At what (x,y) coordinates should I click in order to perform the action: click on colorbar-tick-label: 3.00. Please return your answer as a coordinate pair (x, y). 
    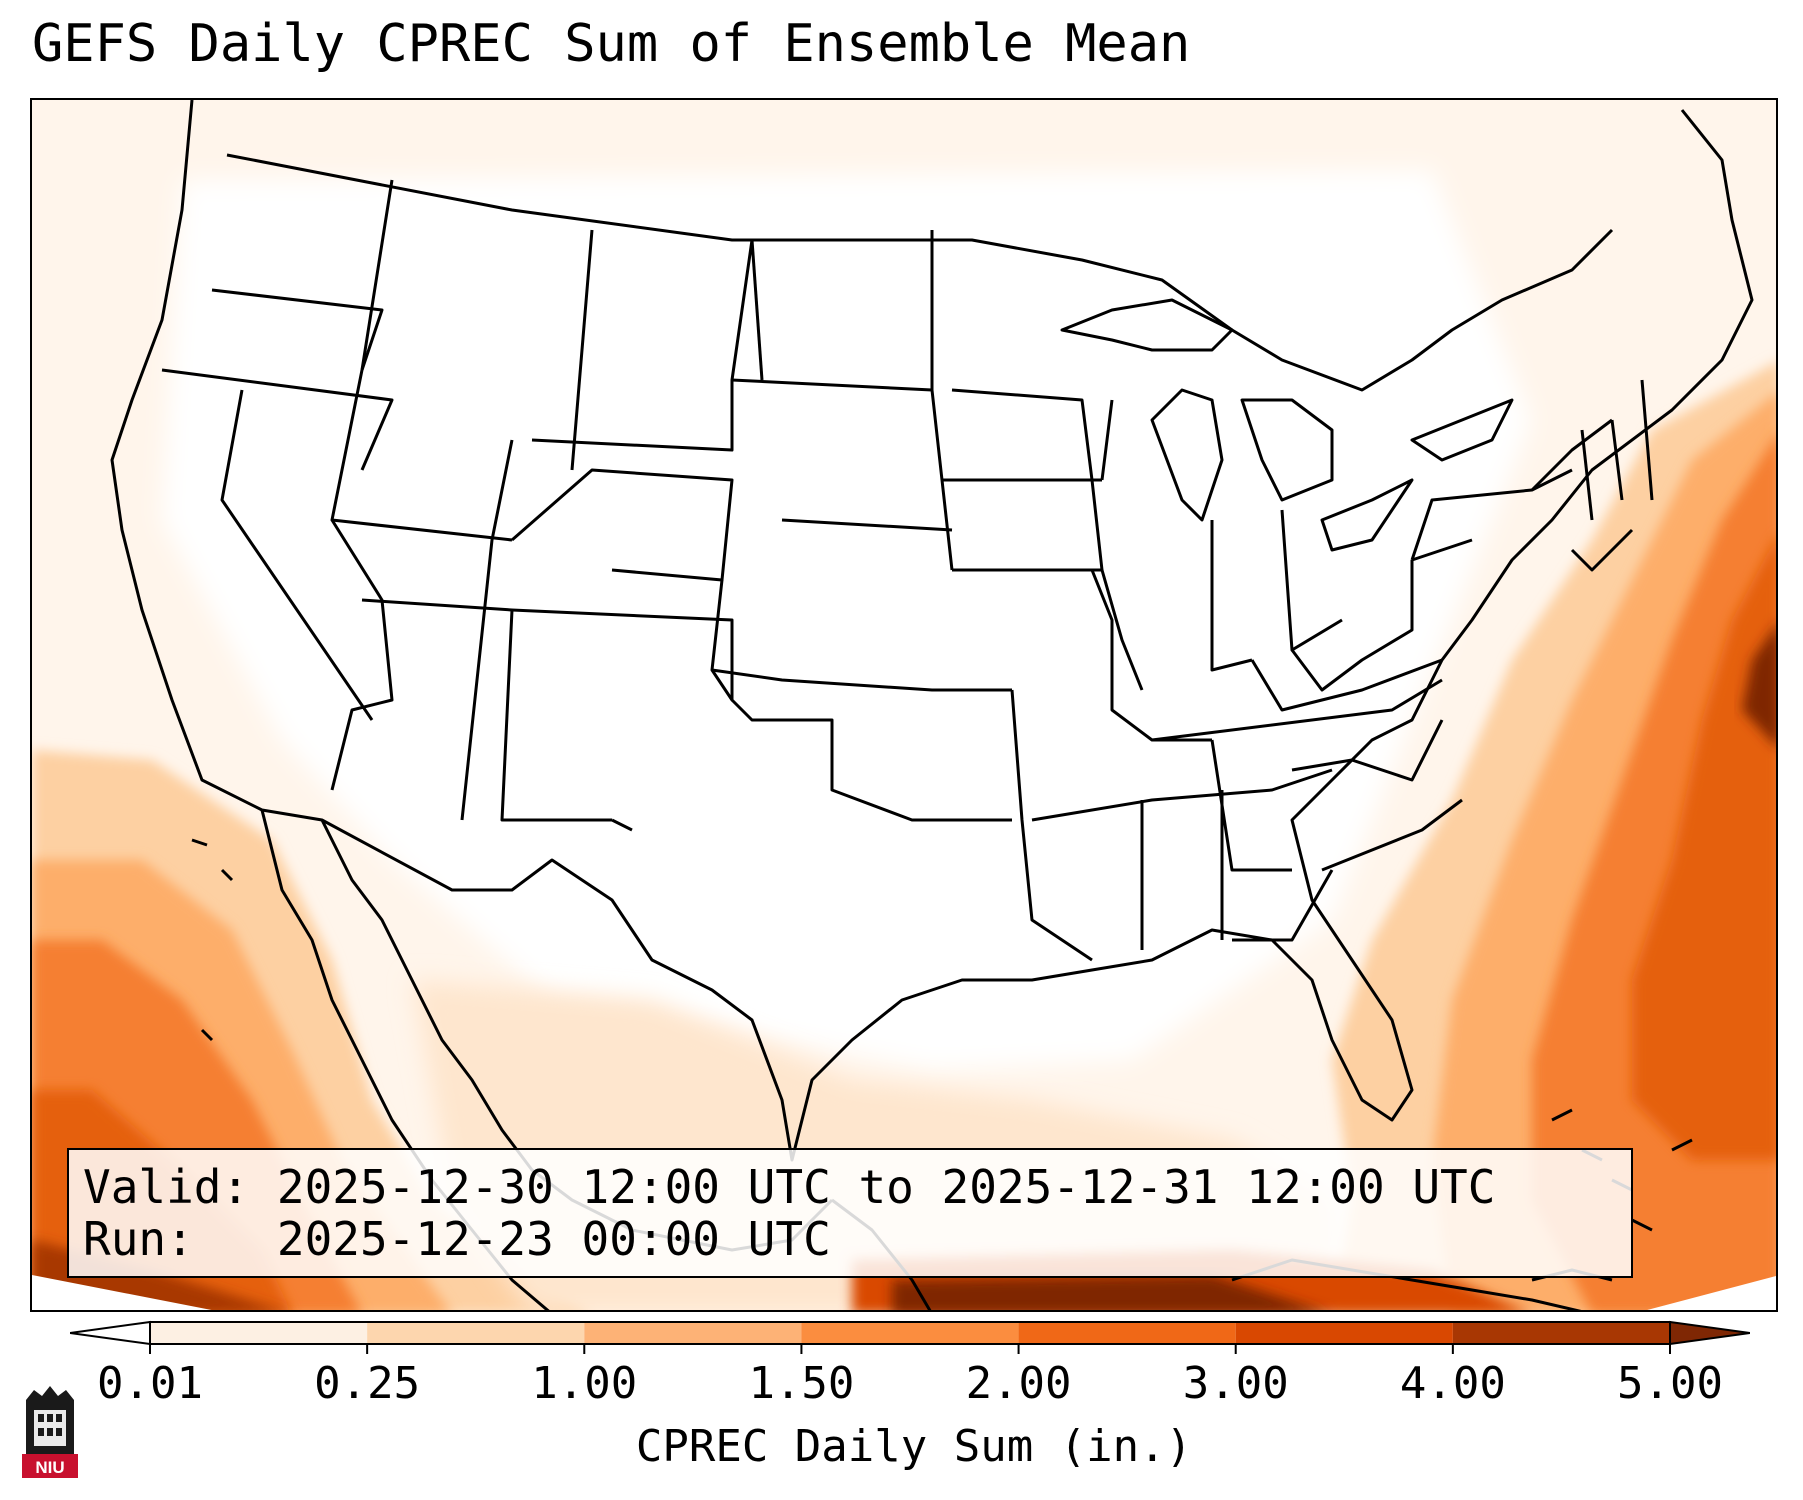
    Looking at the image, I should click on (1235, 1383).